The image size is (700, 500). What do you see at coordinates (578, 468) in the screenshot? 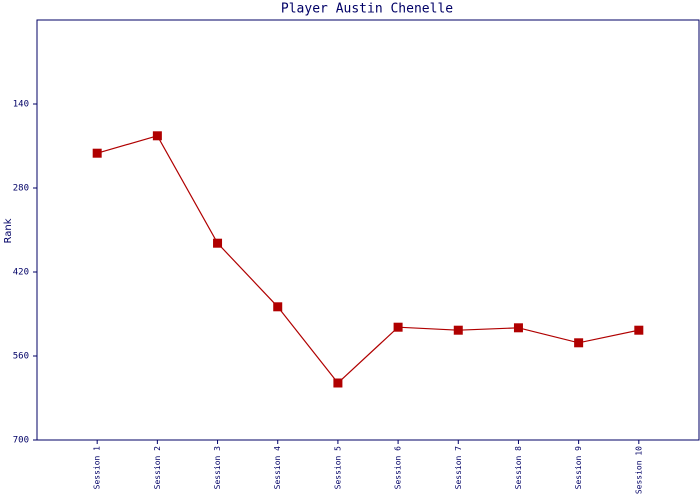
I see `x-tick-label: Session 9` at bounding box center [578, 468].